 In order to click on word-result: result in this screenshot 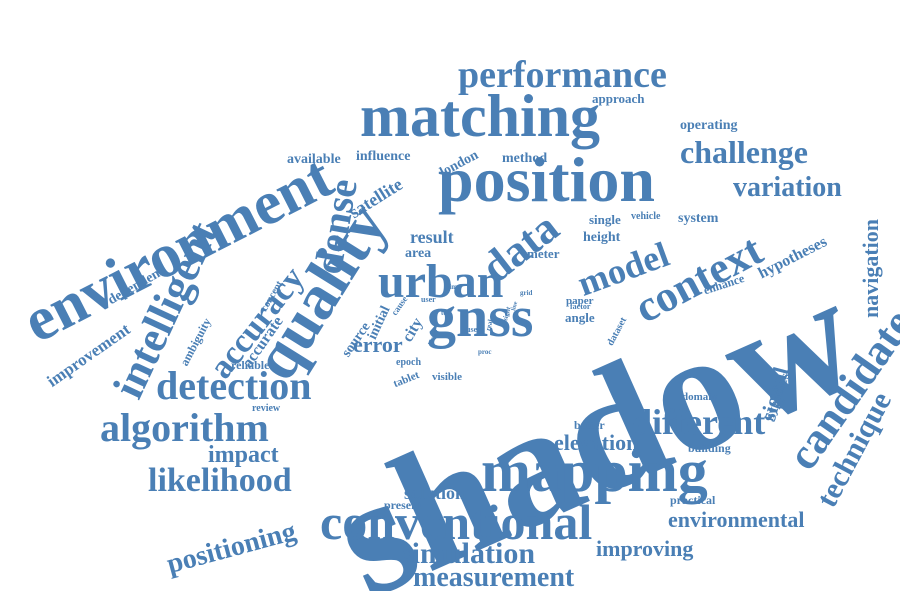, I will do `click(432, 237)`.